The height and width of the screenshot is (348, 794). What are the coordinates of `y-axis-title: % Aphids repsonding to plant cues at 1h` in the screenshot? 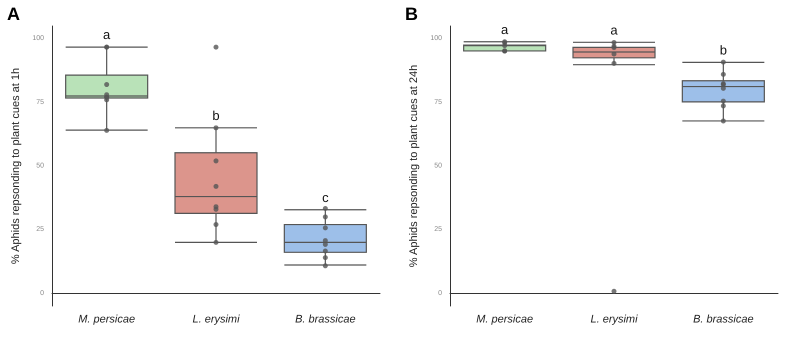 It's located at (16, 166).